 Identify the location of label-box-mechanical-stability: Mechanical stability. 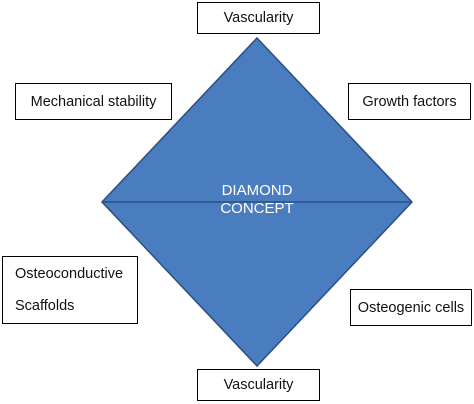
(93, 101).